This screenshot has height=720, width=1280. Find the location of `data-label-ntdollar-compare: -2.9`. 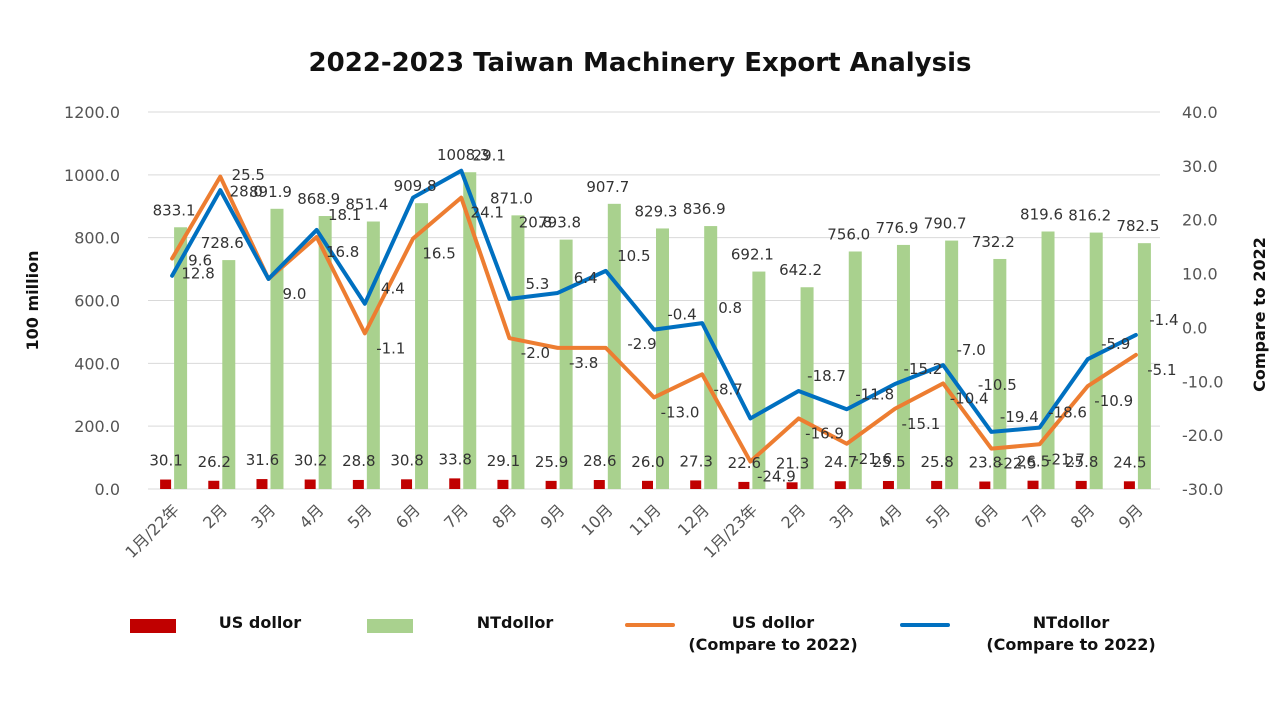

data-label-ntdollar-compare: -2.9 is located at coordinates (641, 344).